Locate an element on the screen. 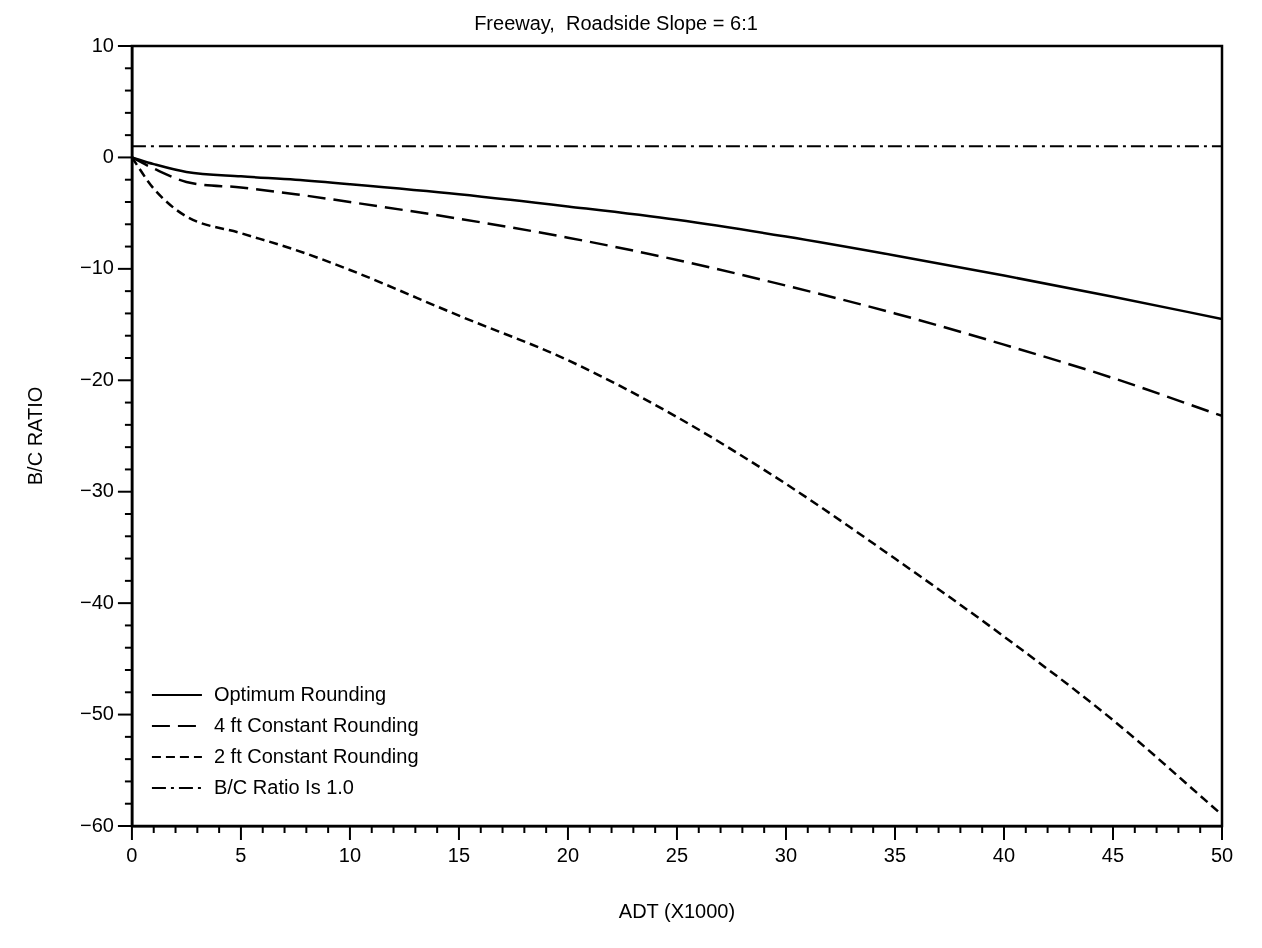 The height and width of the screenshot is (948, 1262). legend-label: B/C Ratio Is 1.0 is located at coordinates (283, 786).